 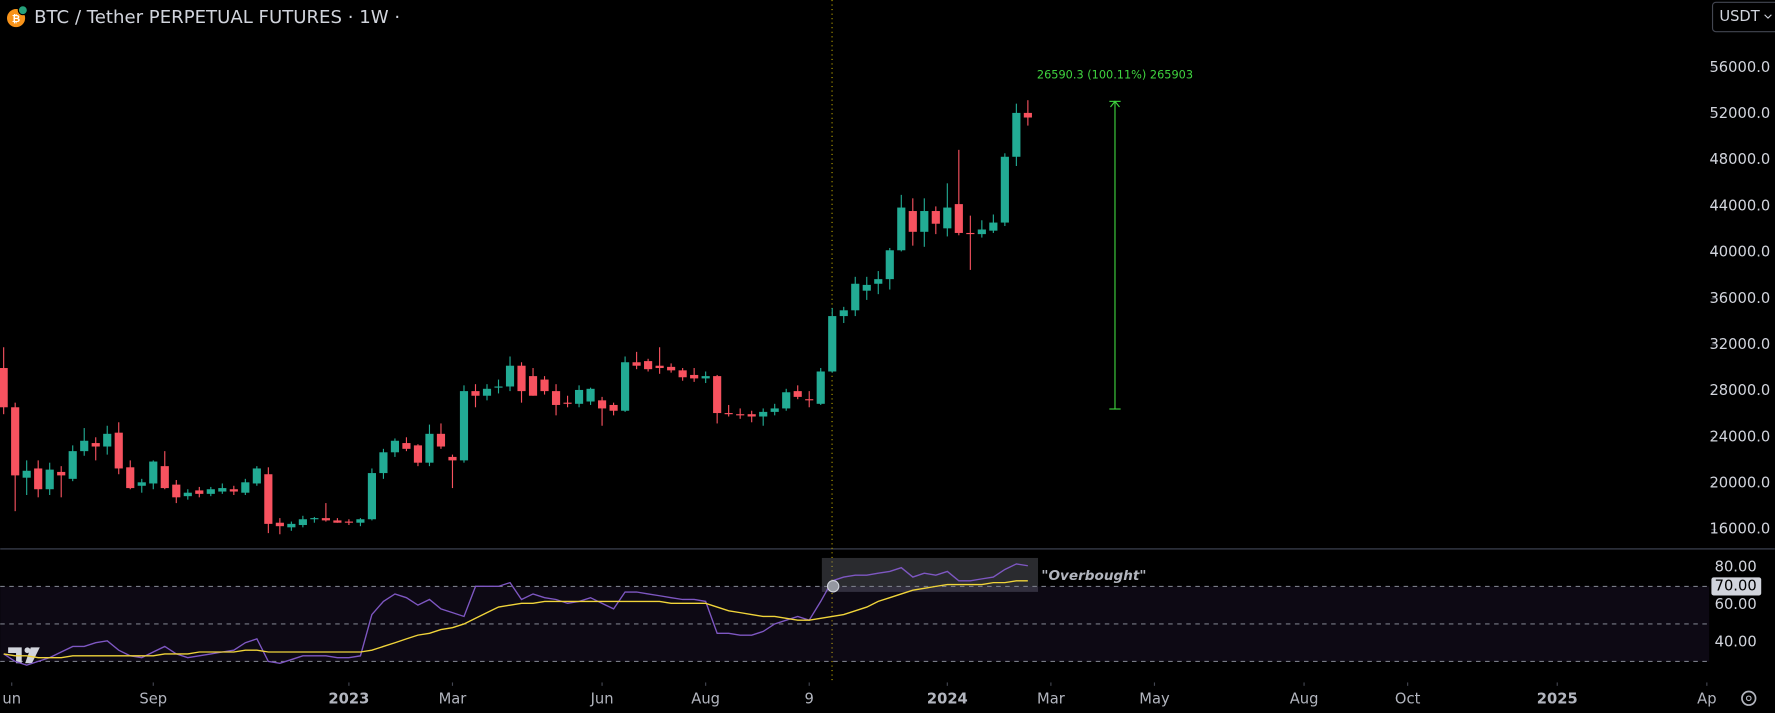 What do you see at coordinates (1739, 482) in the screenshot?
I see `price-tick-label: 20000.0` at bounding box center [1739, 482].